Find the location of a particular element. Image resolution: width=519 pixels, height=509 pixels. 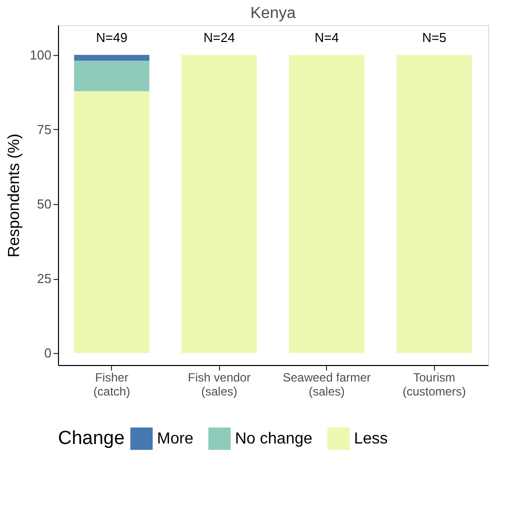

annotation: N=49 is located at coordinates (112, 37).